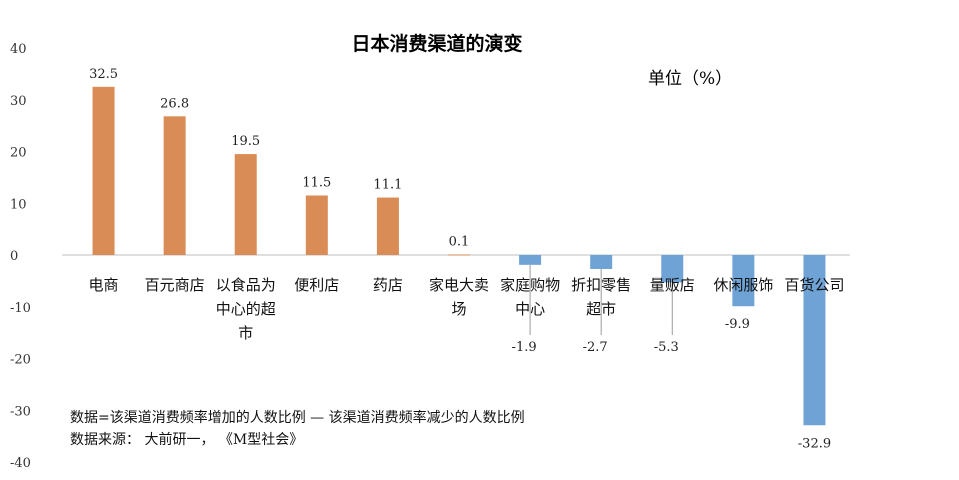 The height and width of the screenshot is (480, 959). What do you see at coordinates (814, 285) in the screenshot?
I see `category-label: 百货公司` at bounding box center [814, 285].